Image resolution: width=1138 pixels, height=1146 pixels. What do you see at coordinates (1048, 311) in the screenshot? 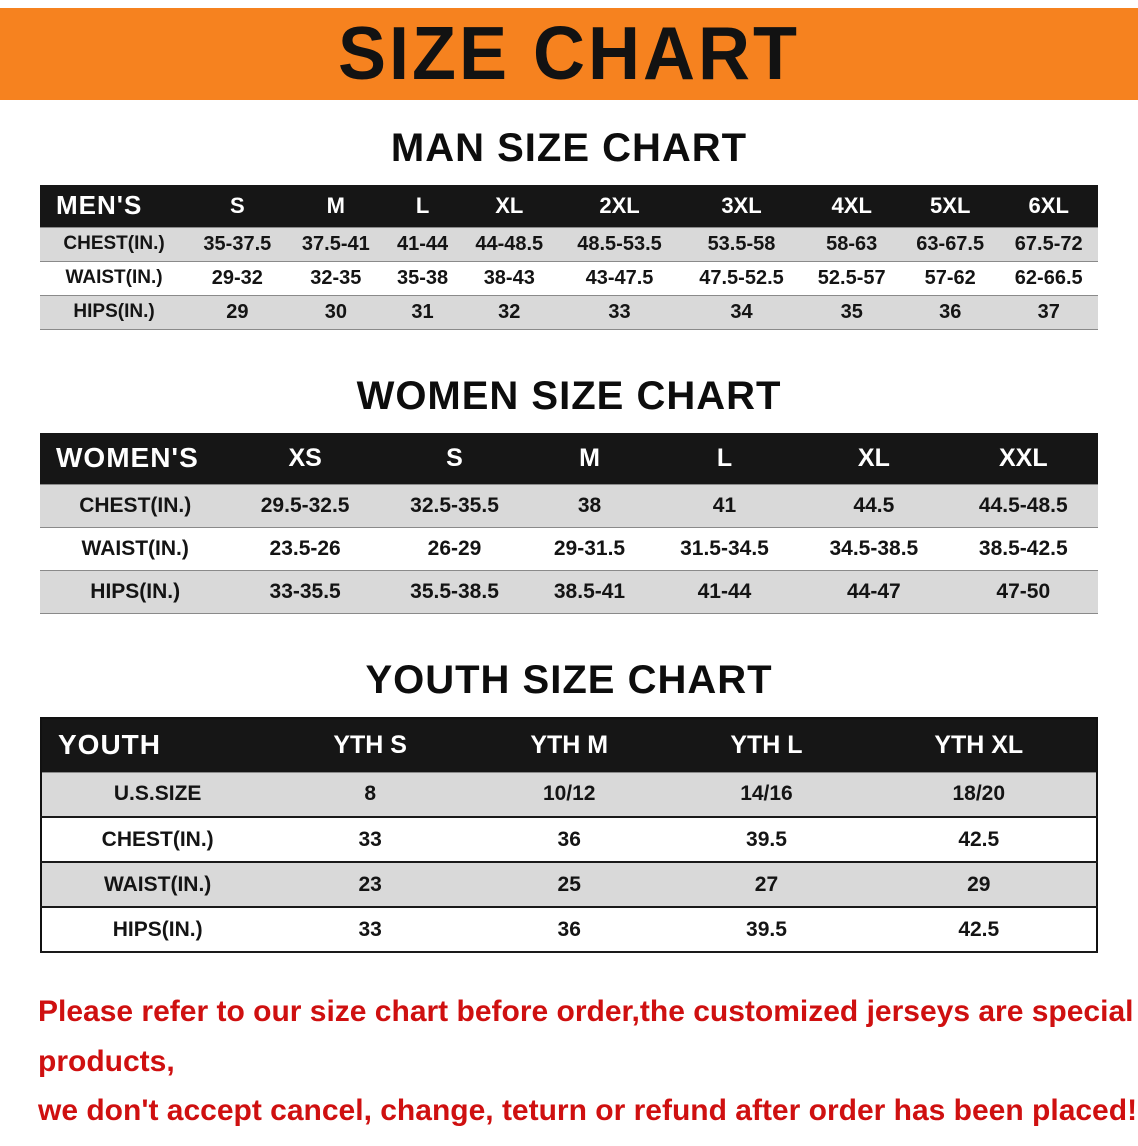
I see `table-cell: 37` at bounding box center [1048, 311].